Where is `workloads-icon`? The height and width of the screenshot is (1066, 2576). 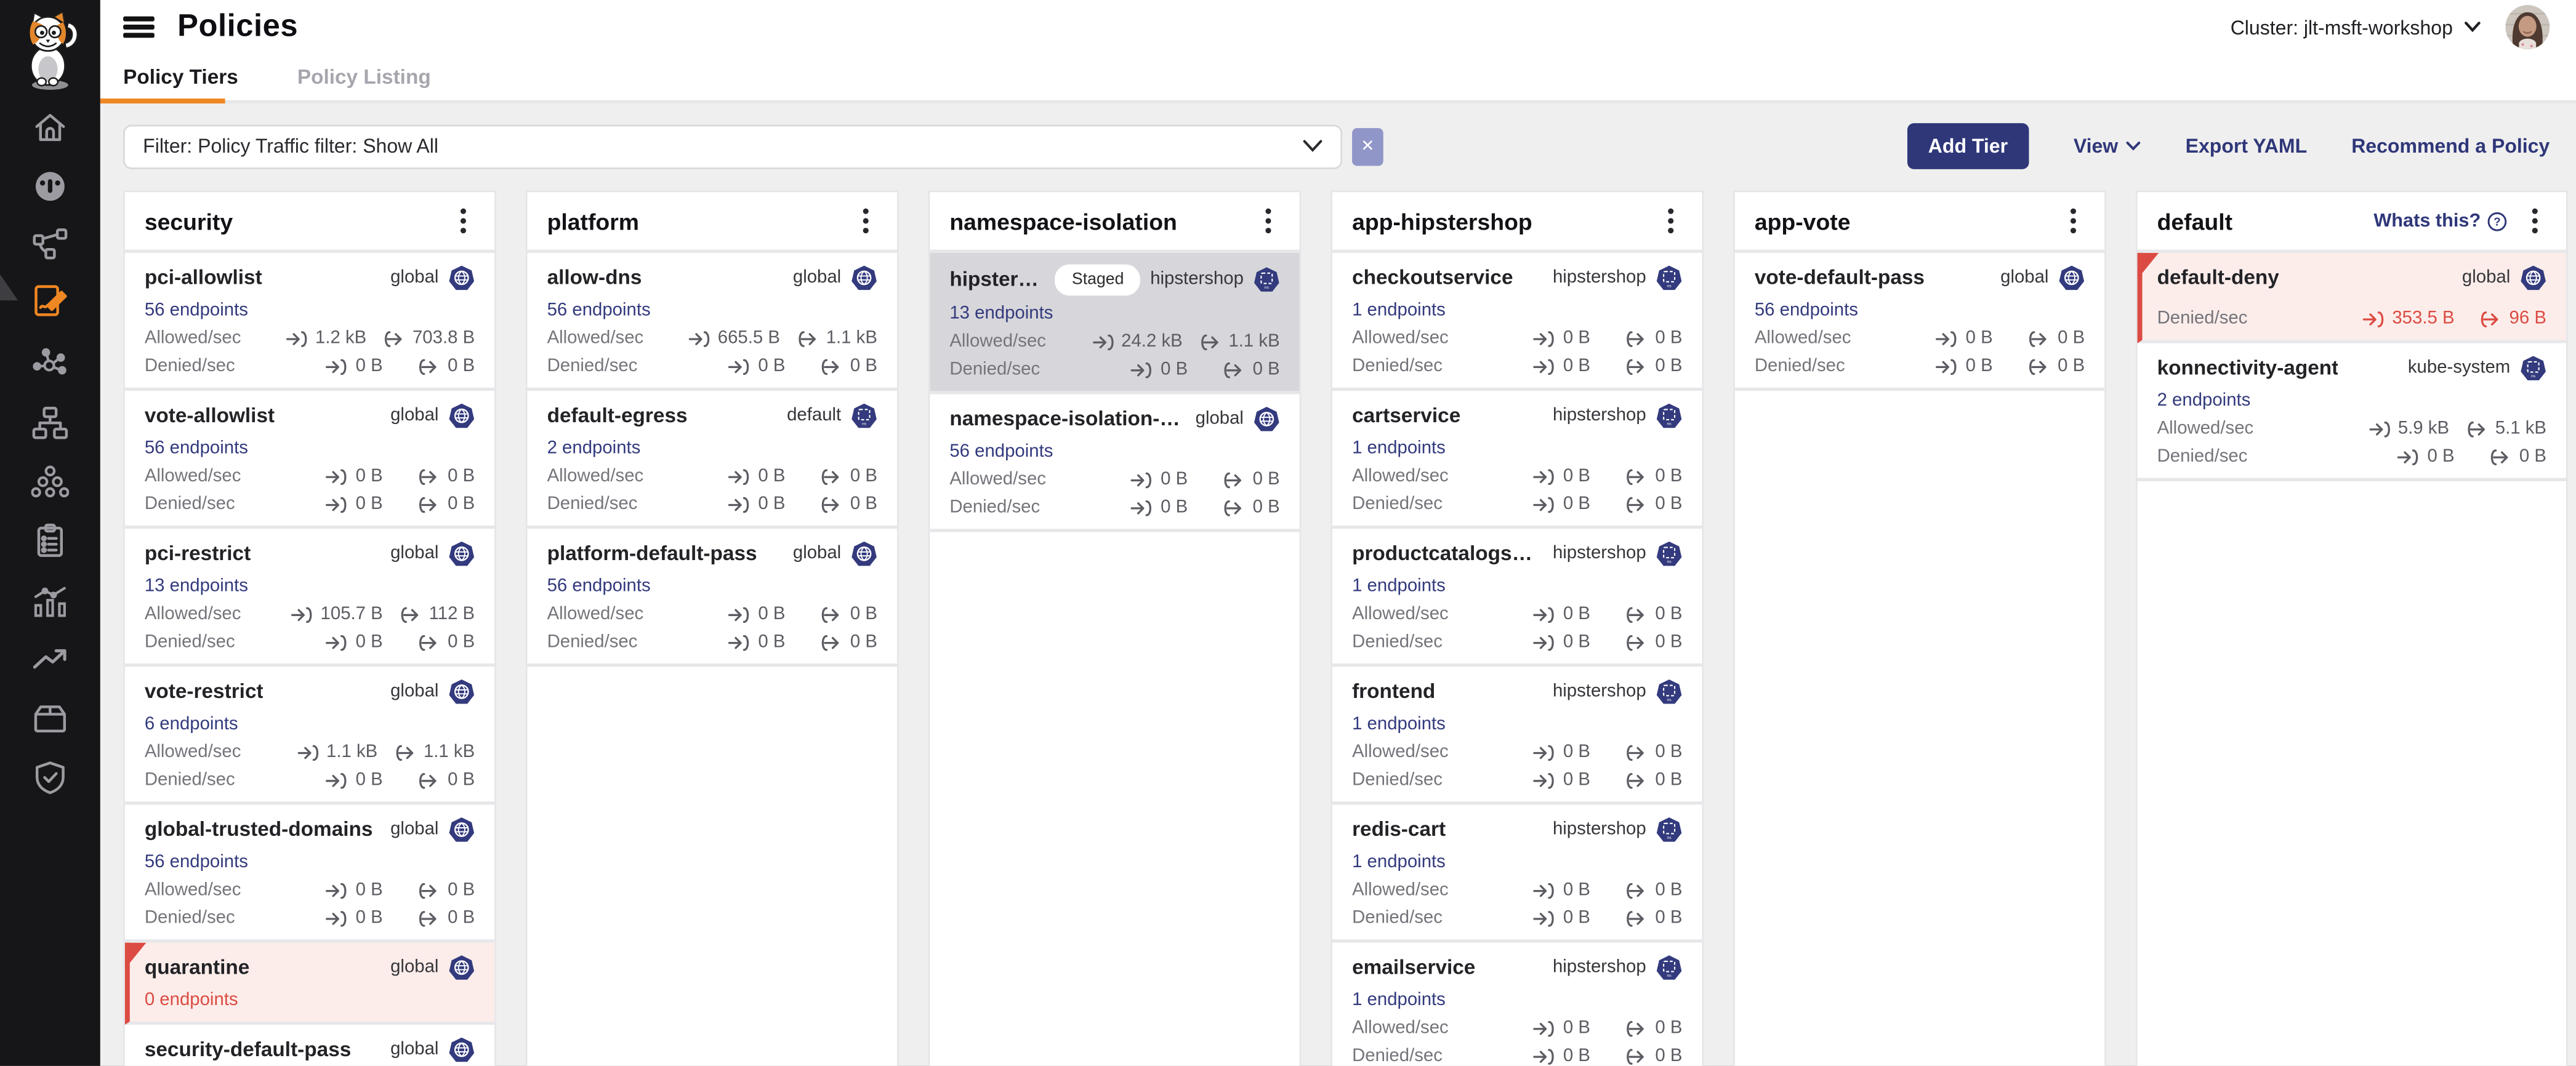 workloads-icon is located at coordinates (50, 481).